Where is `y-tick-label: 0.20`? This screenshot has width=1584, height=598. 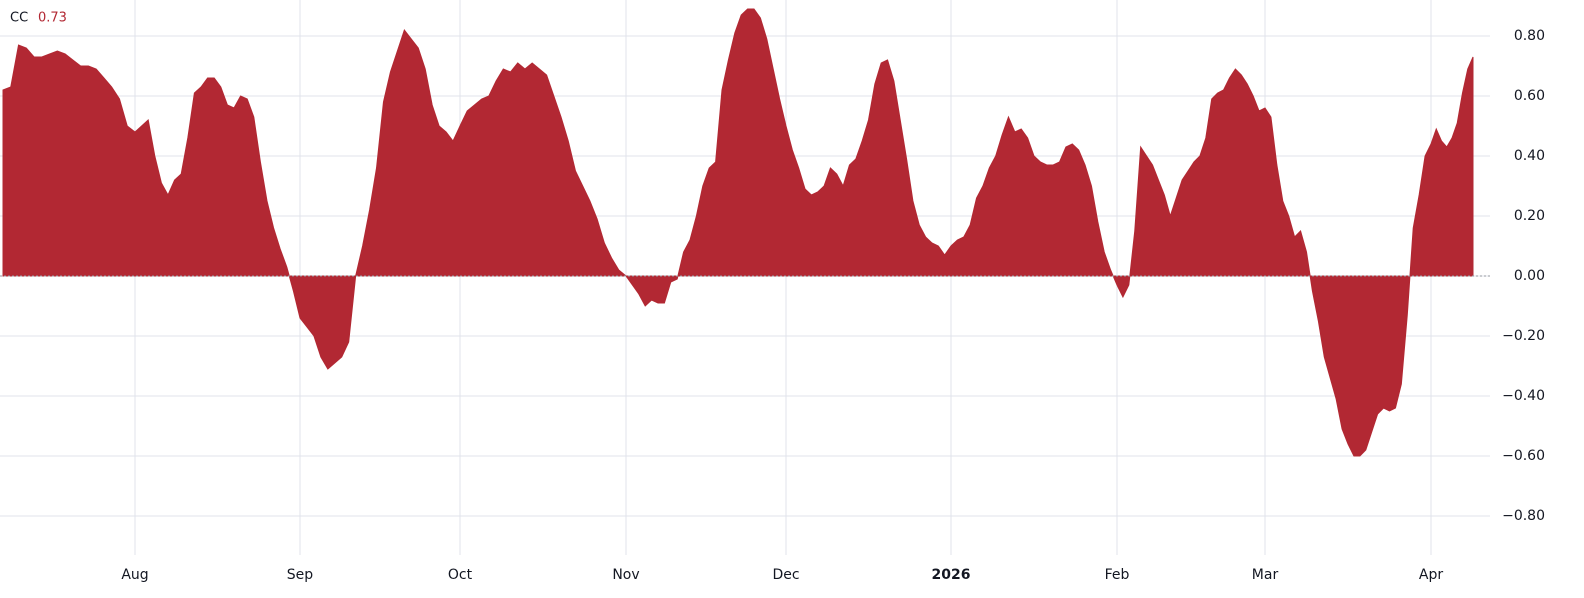
y-tick-label: 0.20 is located at coordinates (1529, 216).